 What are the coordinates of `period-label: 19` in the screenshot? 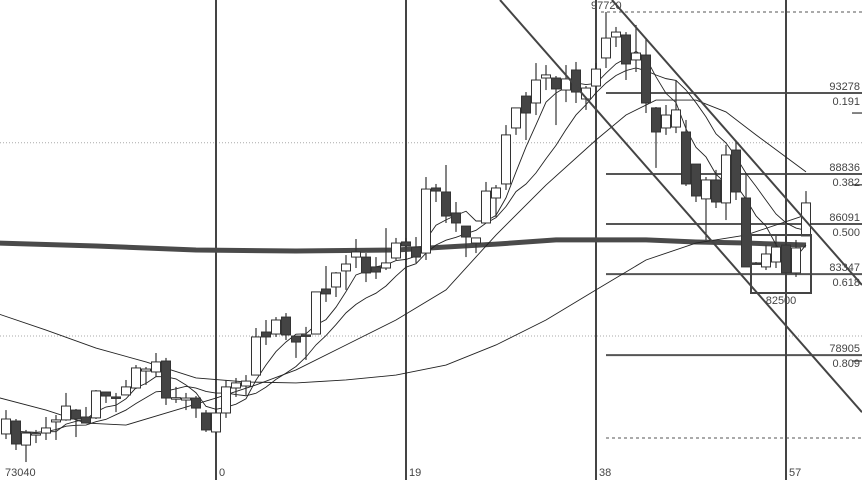 It's located at (415, 473).